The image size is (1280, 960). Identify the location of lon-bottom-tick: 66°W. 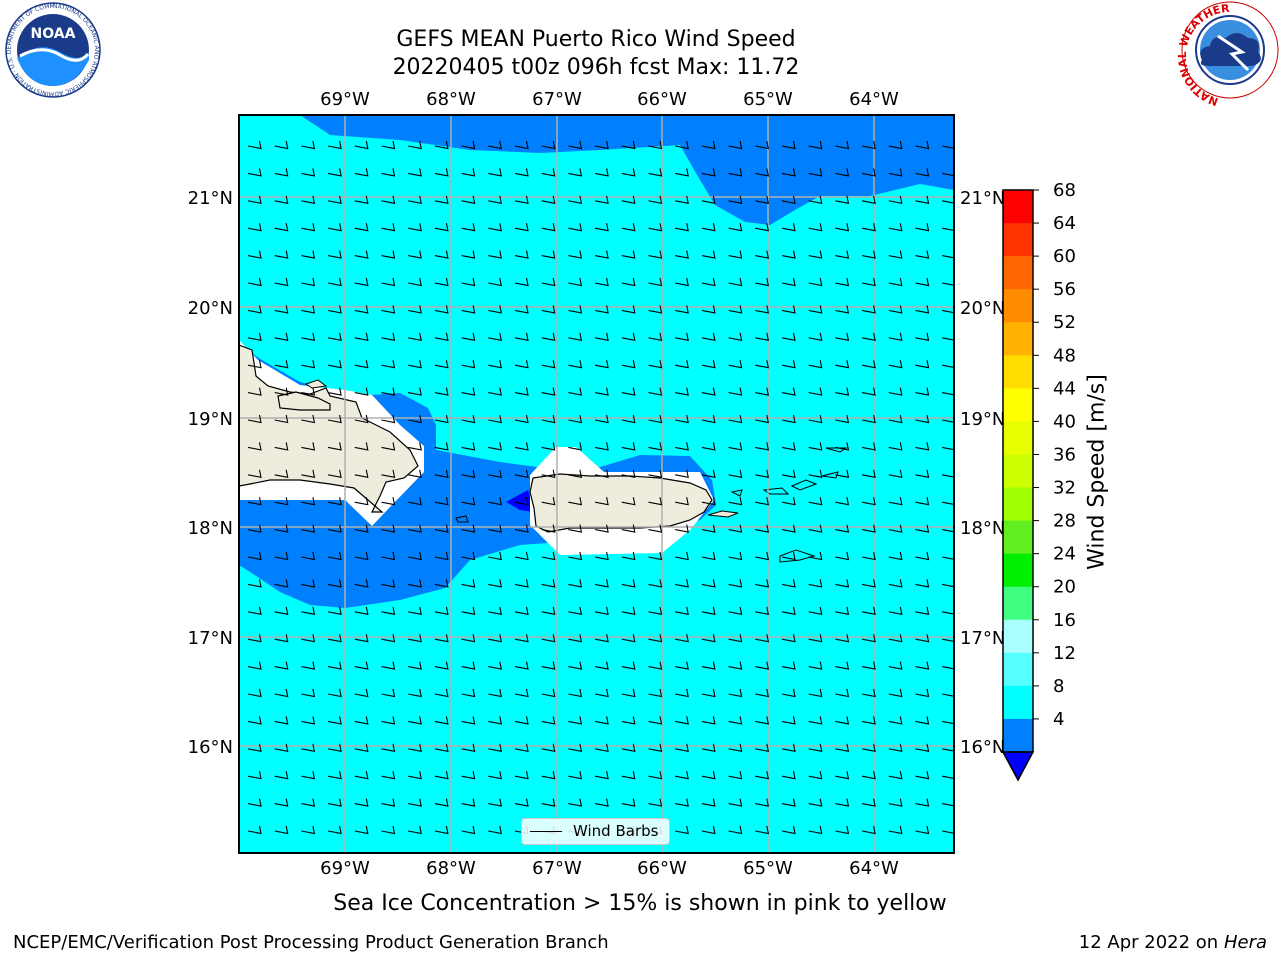
(662, 868).